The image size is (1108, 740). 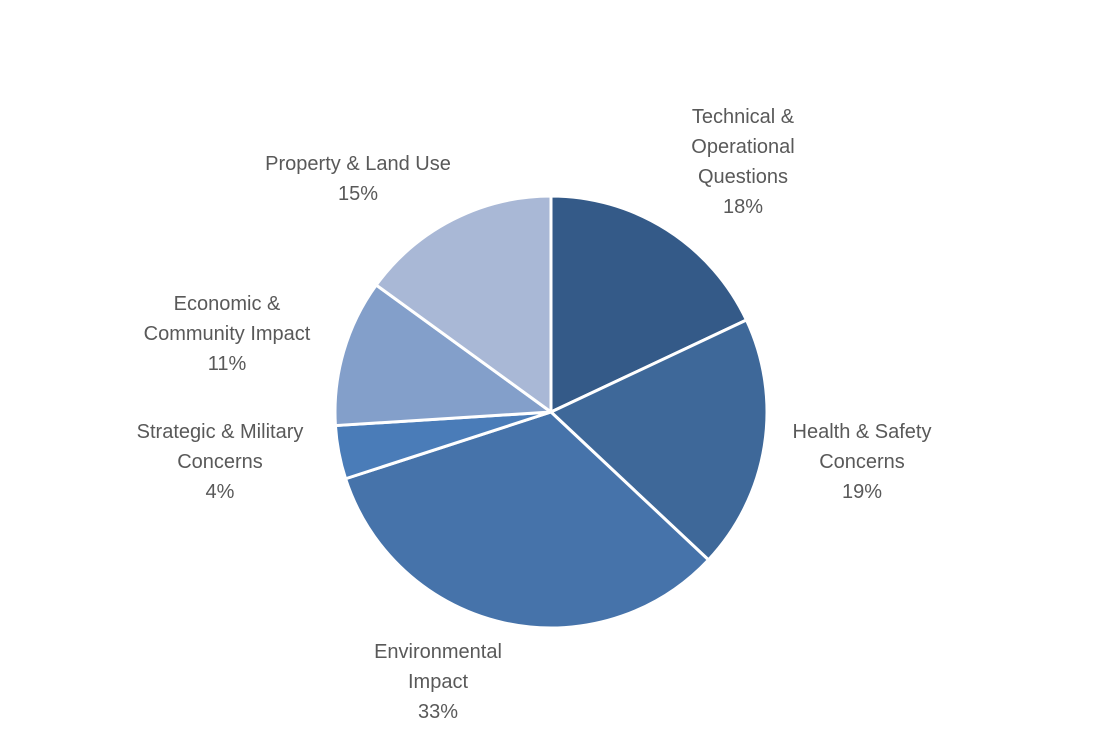 I want to click on slice-label-text: Health & Safety, so click(x=862, y=432).